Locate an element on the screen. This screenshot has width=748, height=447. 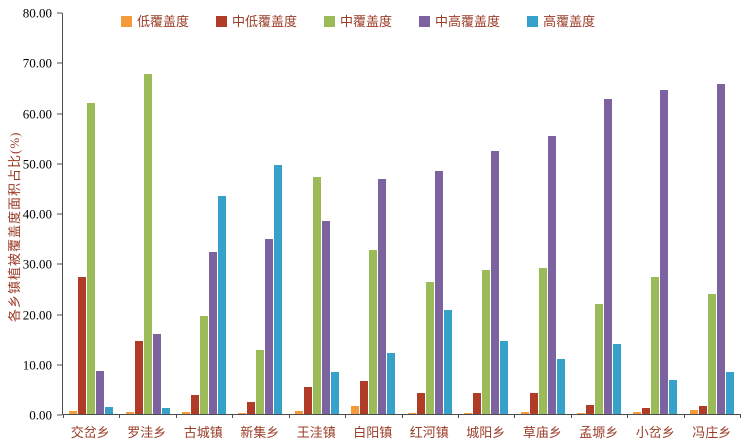
legend-item: 低覆盖度 is located at coordinates (155, 21).